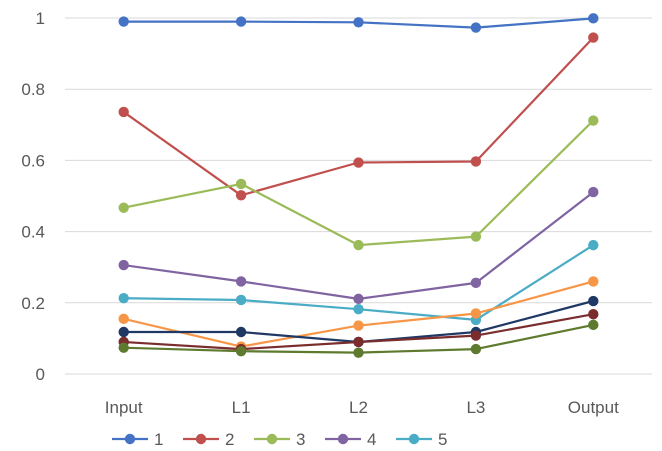  Describe the element at coordinates (241, 407) in the screenshot. I see `x-tick-label: L1` at that location.